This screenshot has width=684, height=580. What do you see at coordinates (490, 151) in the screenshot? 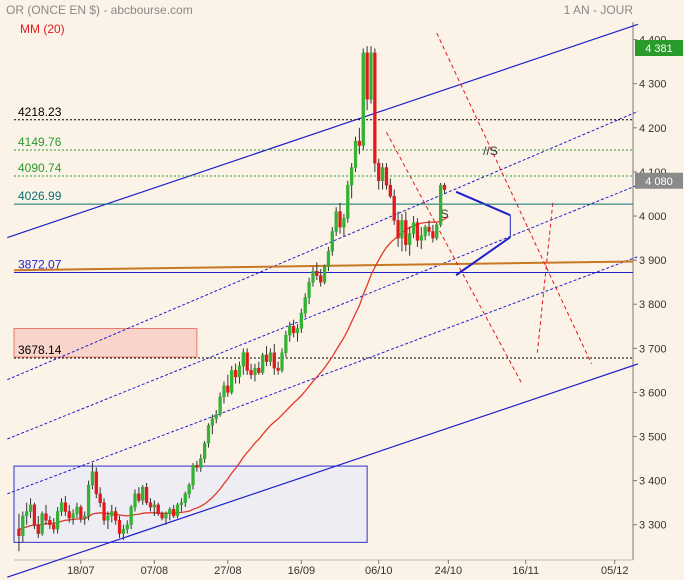
I see `annotation-label: //S` at bounding box center [490, 151].